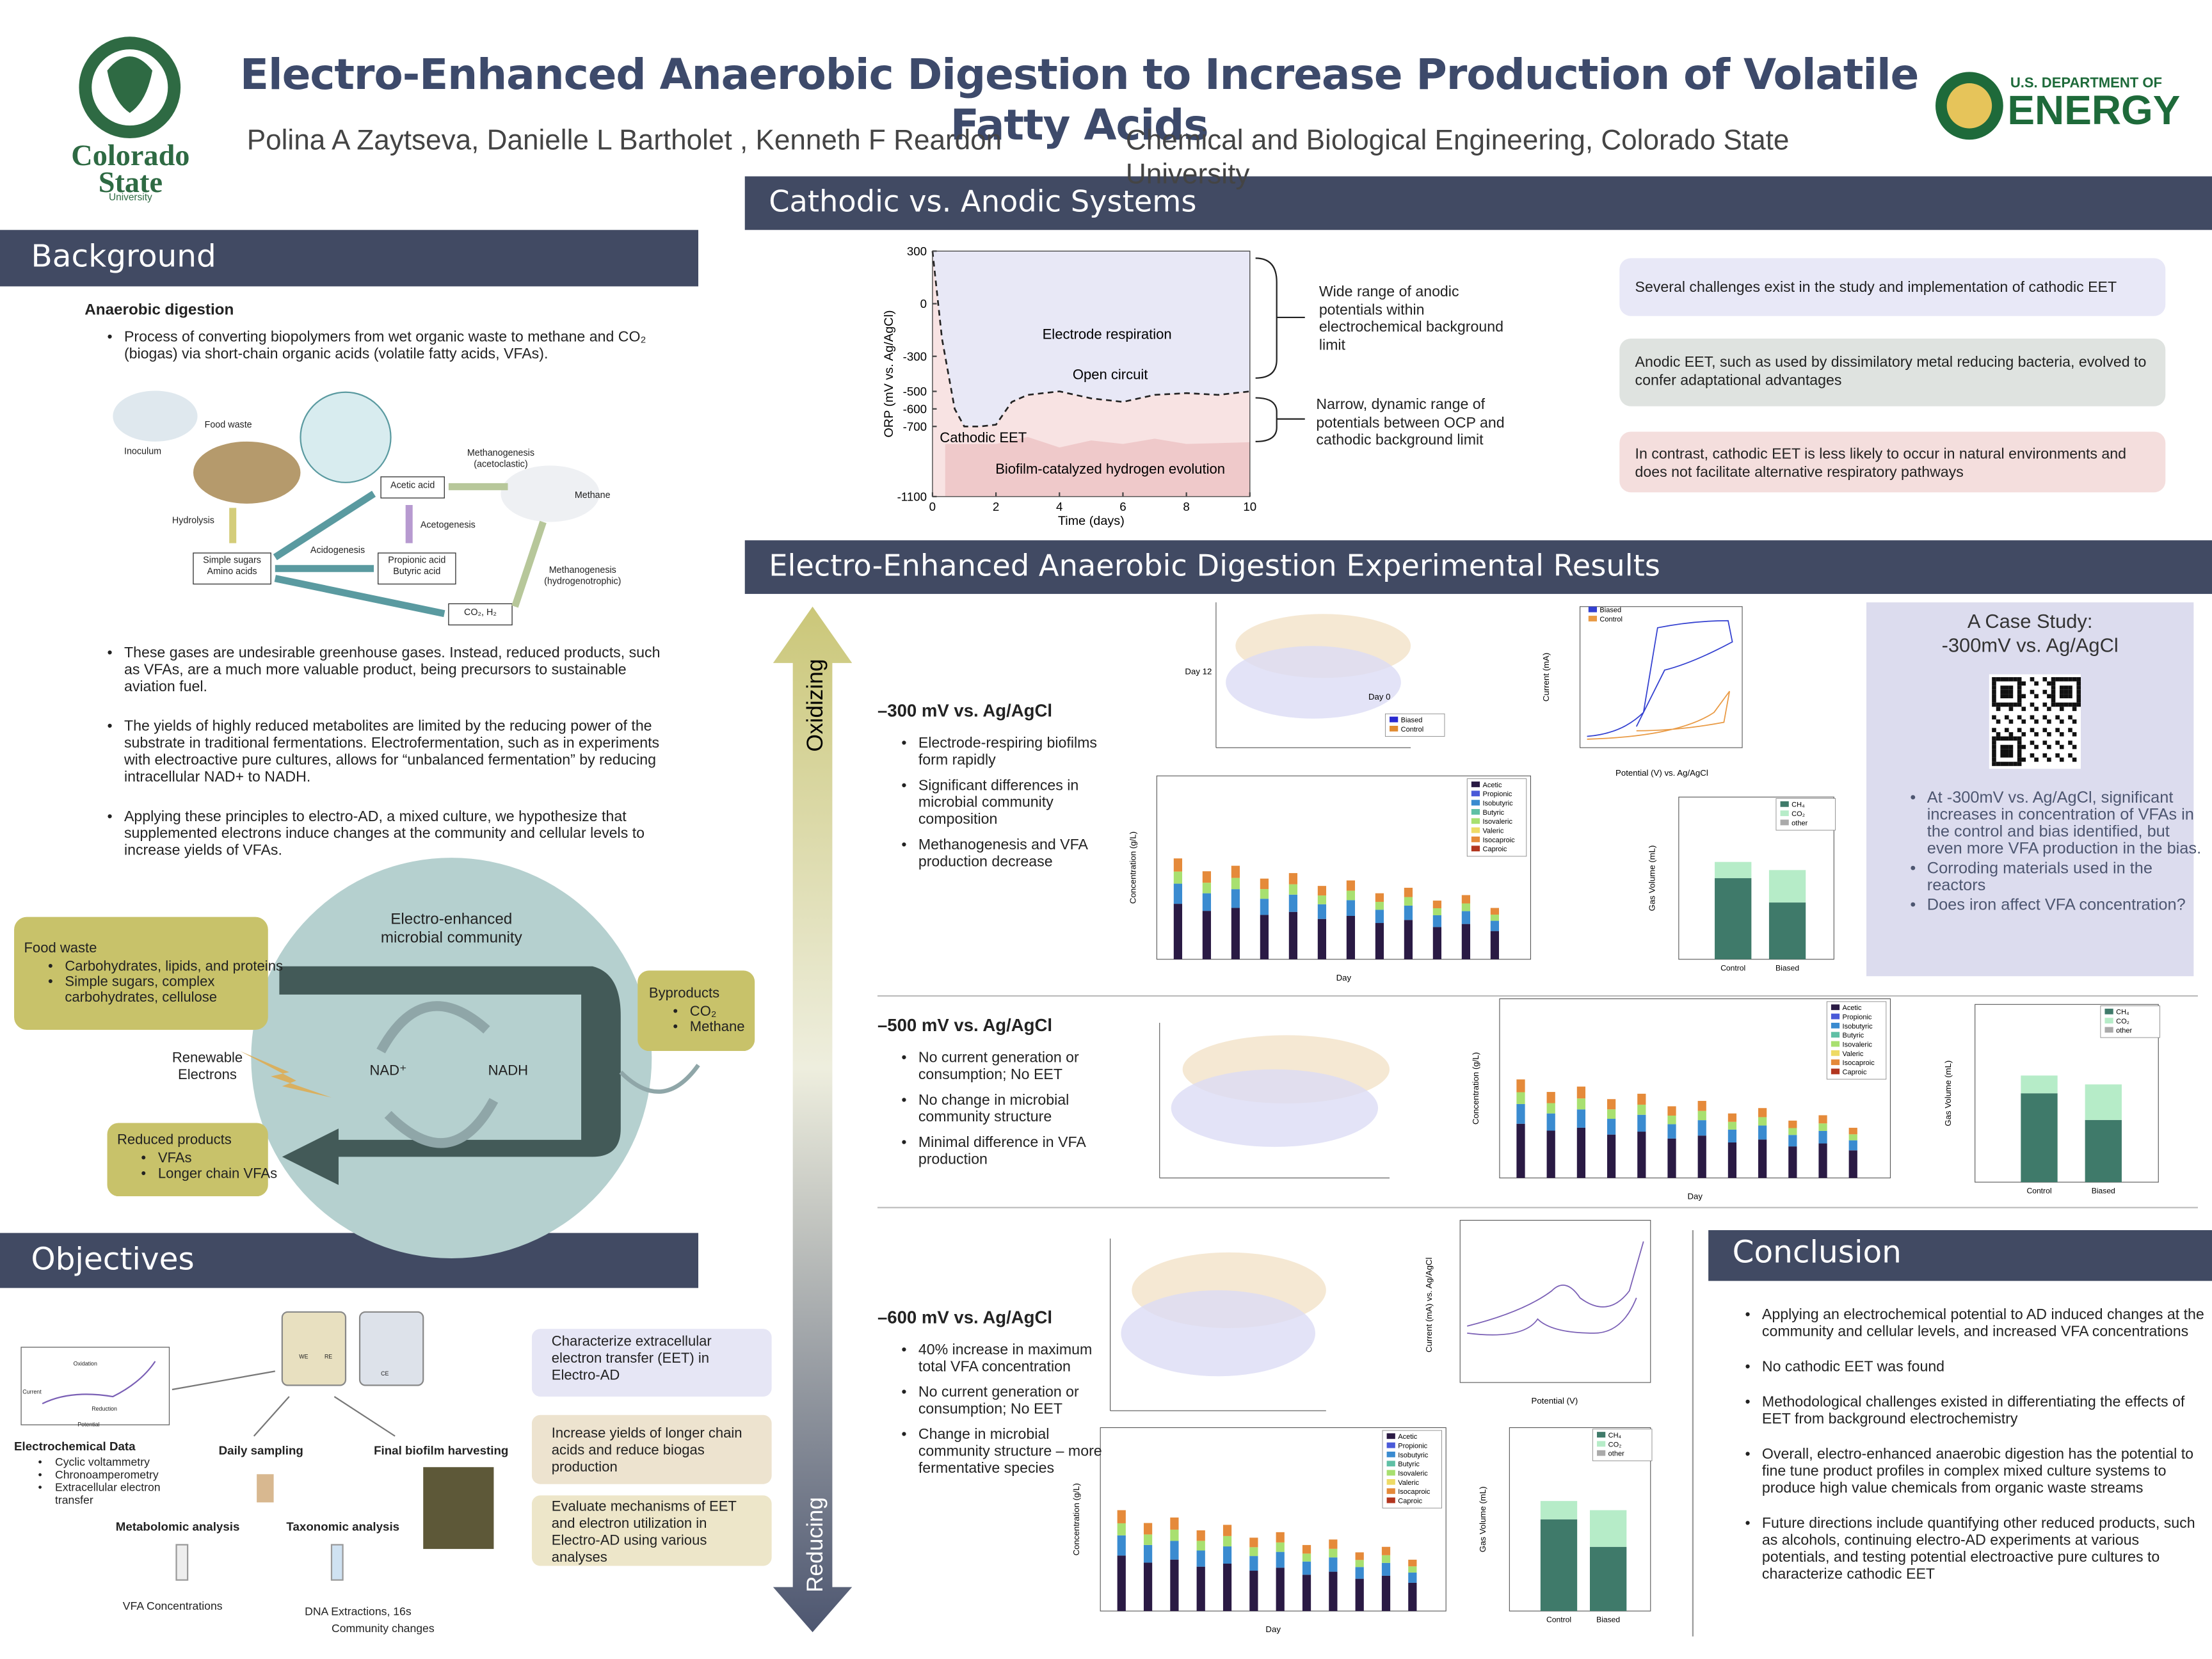 The height and width of the screenshot is (1659, 2212). What do you see at coordinates (337, 550) in the screenshot?
I see `diagram-label: Acidogenesis` at bounding box center [337, 550].